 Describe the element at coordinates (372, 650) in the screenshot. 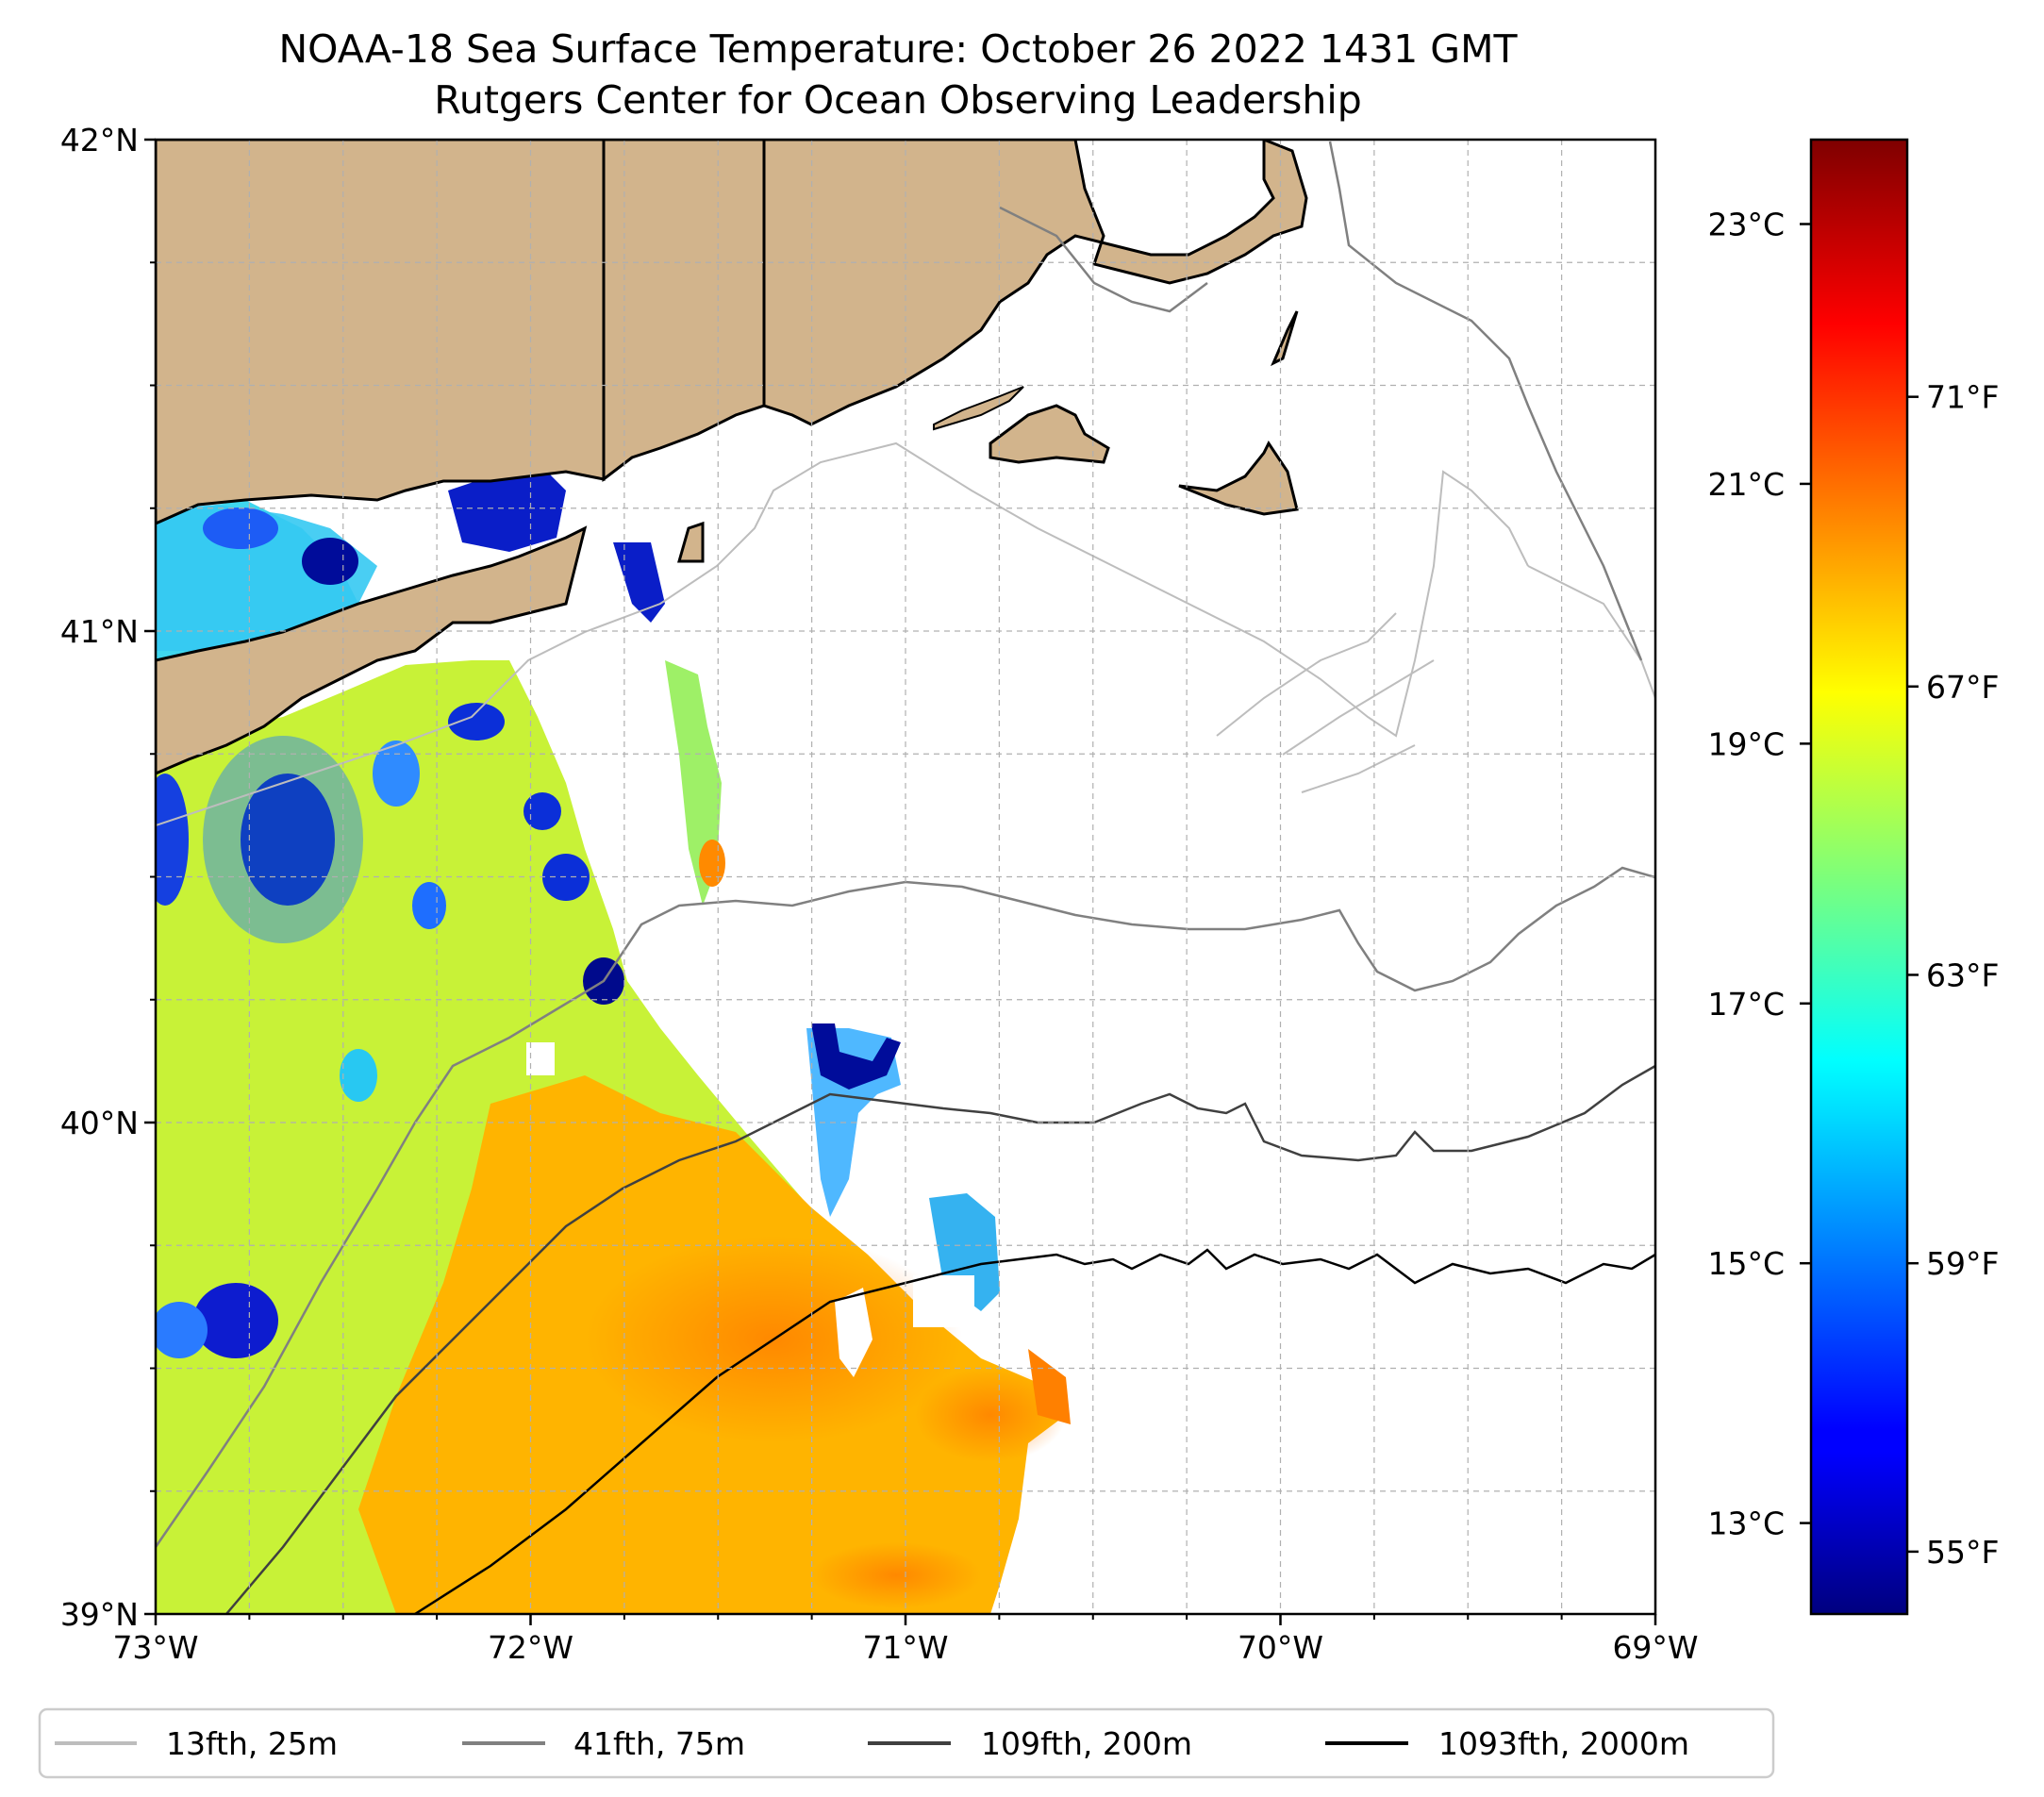

I see `land-long-island` at that location.